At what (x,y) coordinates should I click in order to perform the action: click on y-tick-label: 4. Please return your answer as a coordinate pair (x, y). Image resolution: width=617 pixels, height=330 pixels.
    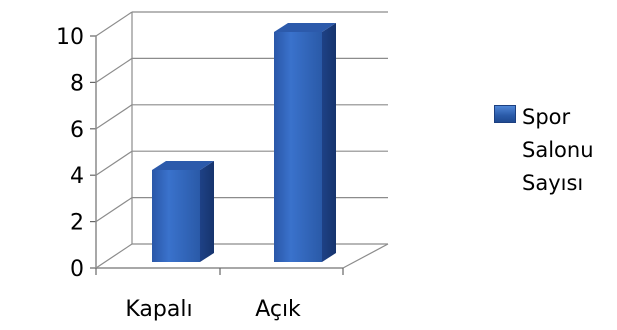
    Looking at the image, I should click on (77, 176).